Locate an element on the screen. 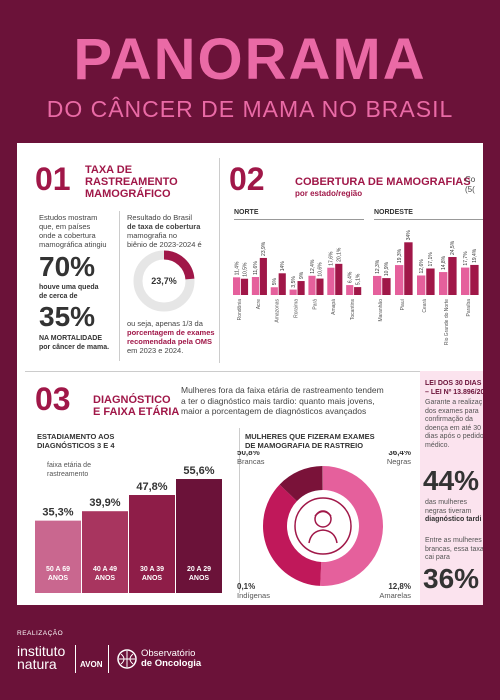  cut-text: Co (5( is located at coordinates (470, 185).